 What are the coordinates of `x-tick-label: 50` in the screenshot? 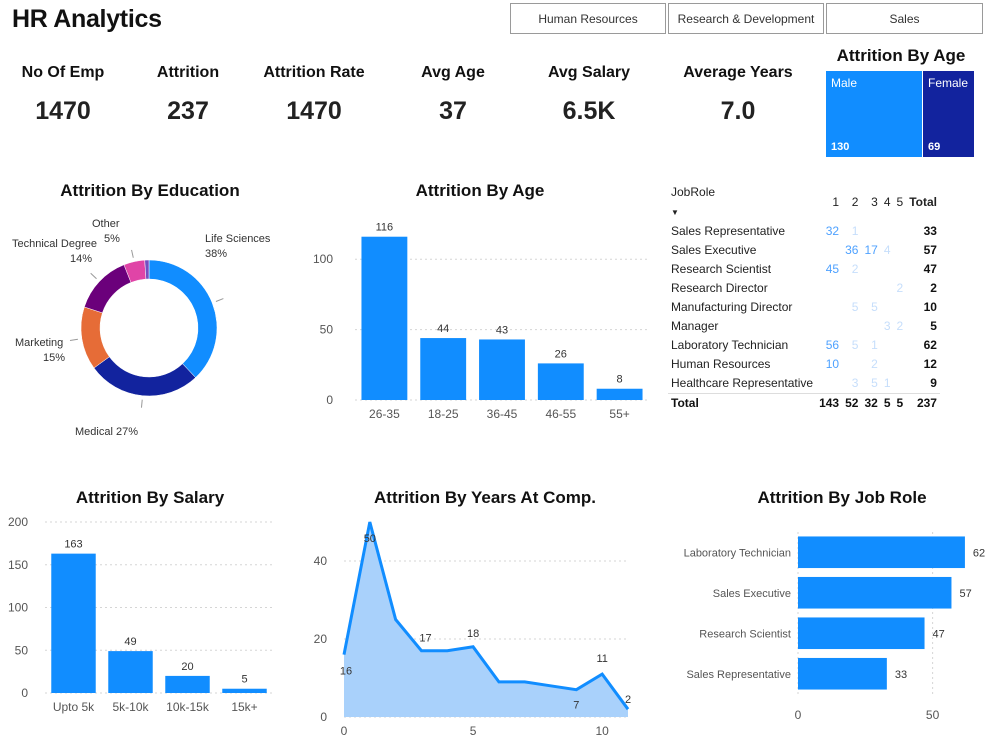 It's located at (933, 715).